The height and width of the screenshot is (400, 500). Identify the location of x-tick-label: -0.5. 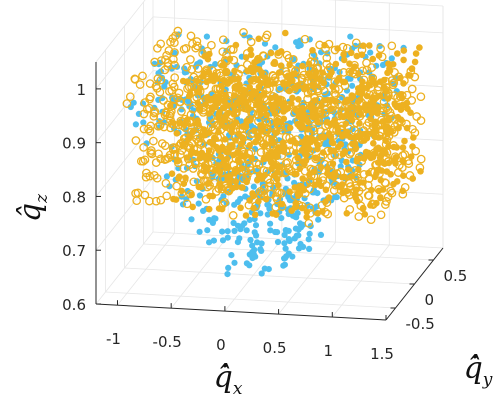
(167, 342).